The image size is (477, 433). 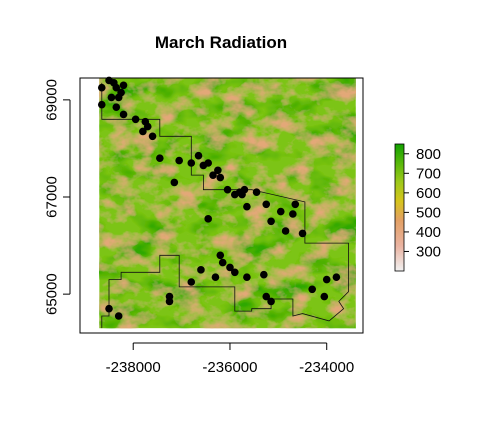 I want to click on legend-tick-label: 300, so click(x=428, y=251).